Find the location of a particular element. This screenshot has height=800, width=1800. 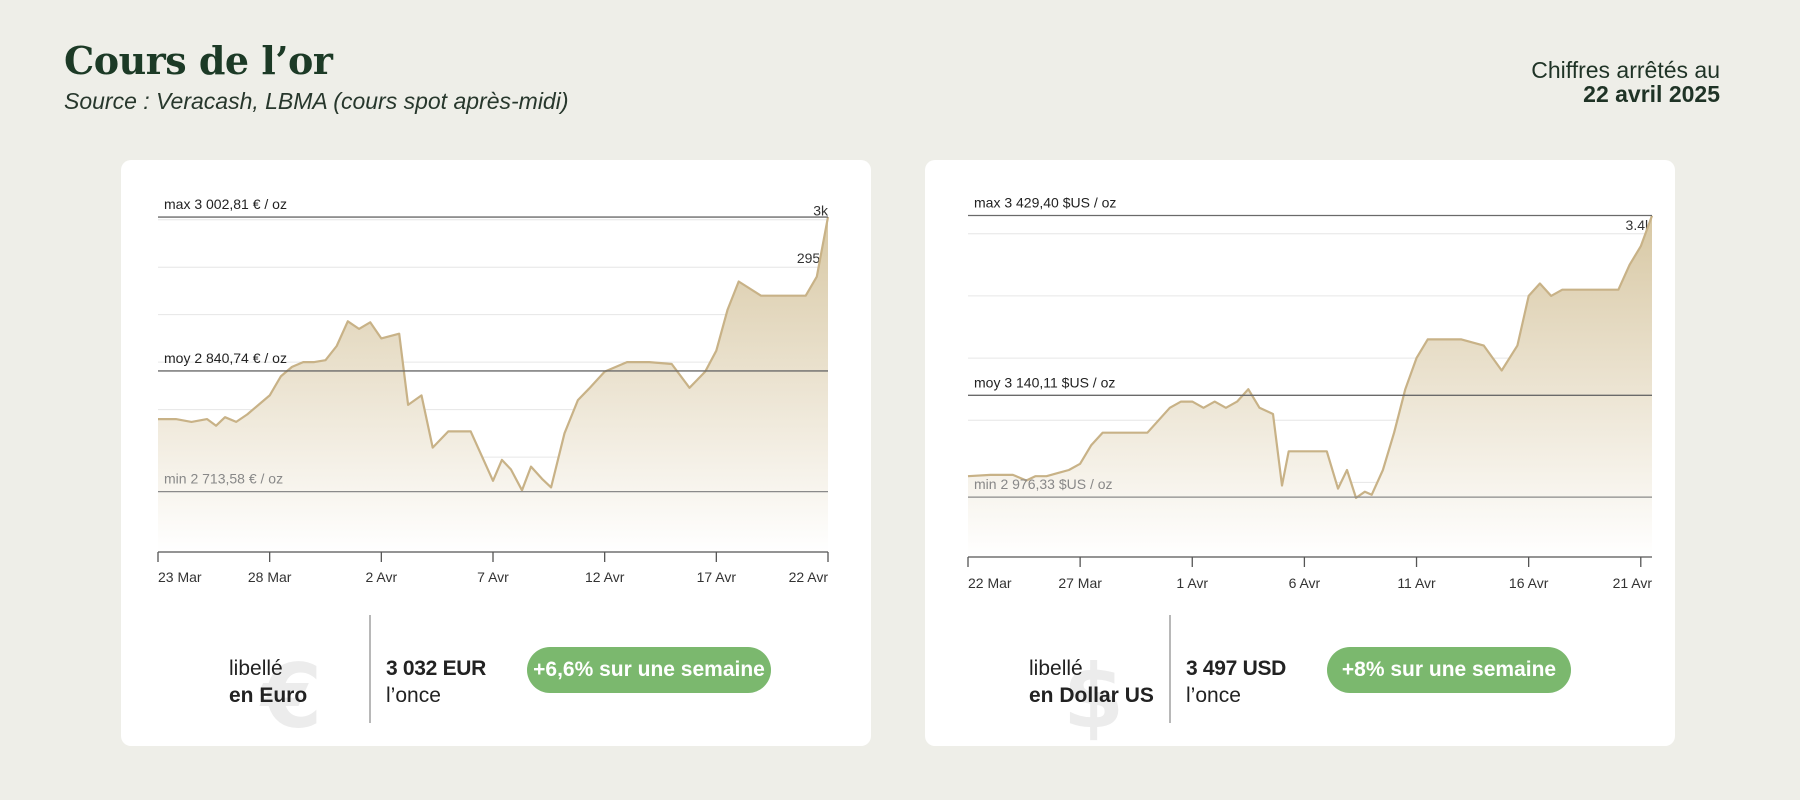

x-tick-label: 22 Avr is located at coordinates (809, 577).